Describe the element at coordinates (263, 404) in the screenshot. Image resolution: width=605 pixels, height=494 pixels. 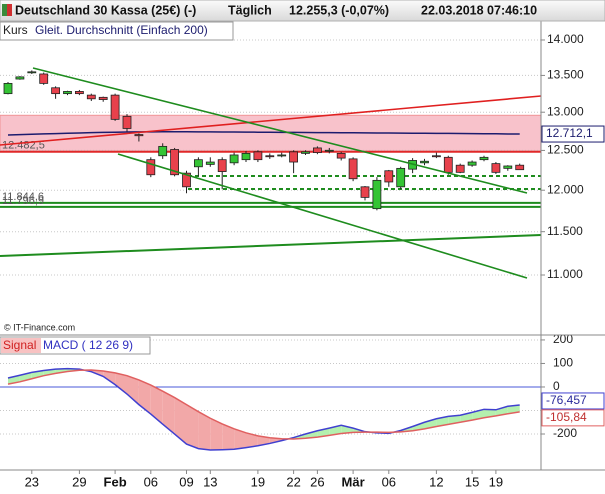
I see `signal-line` at that location.